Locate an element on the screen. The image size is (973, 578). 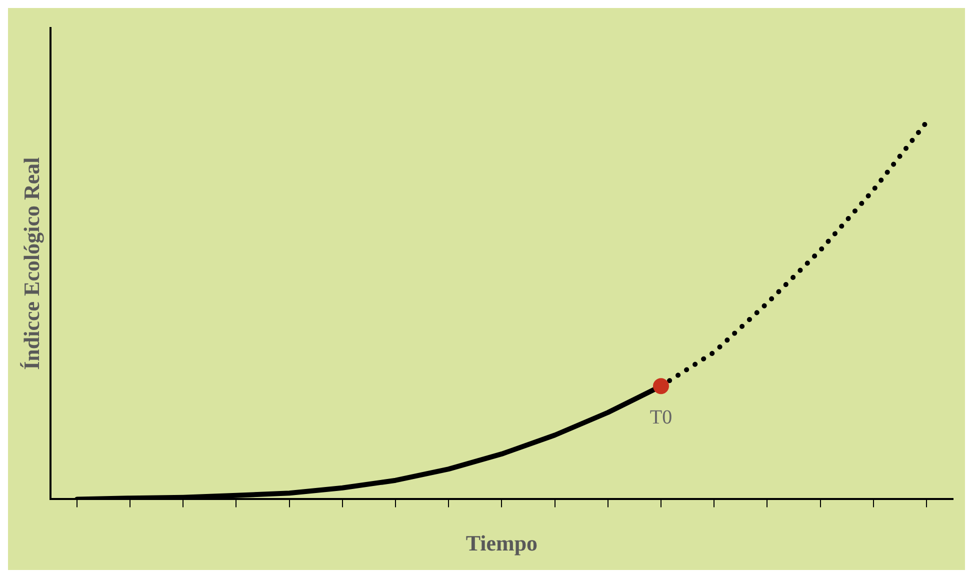
x-axis-title: Tiempo is located at coordinates (502, 543).